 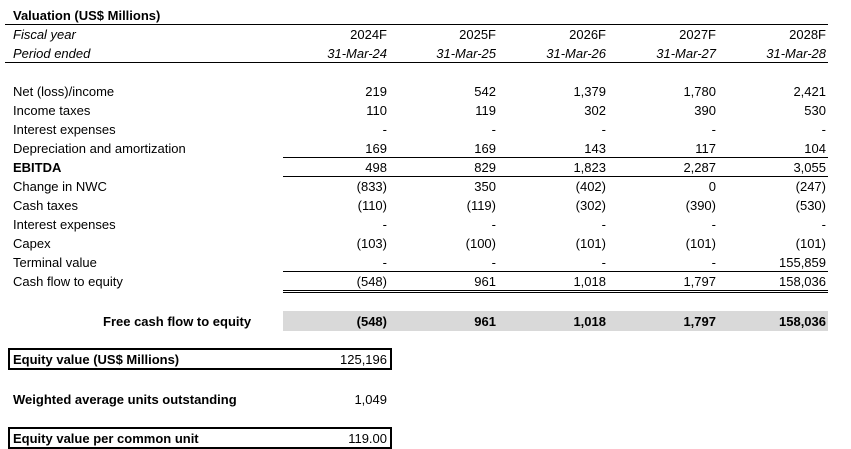 I want to click on cell: (119), so click(x=481, y=205).